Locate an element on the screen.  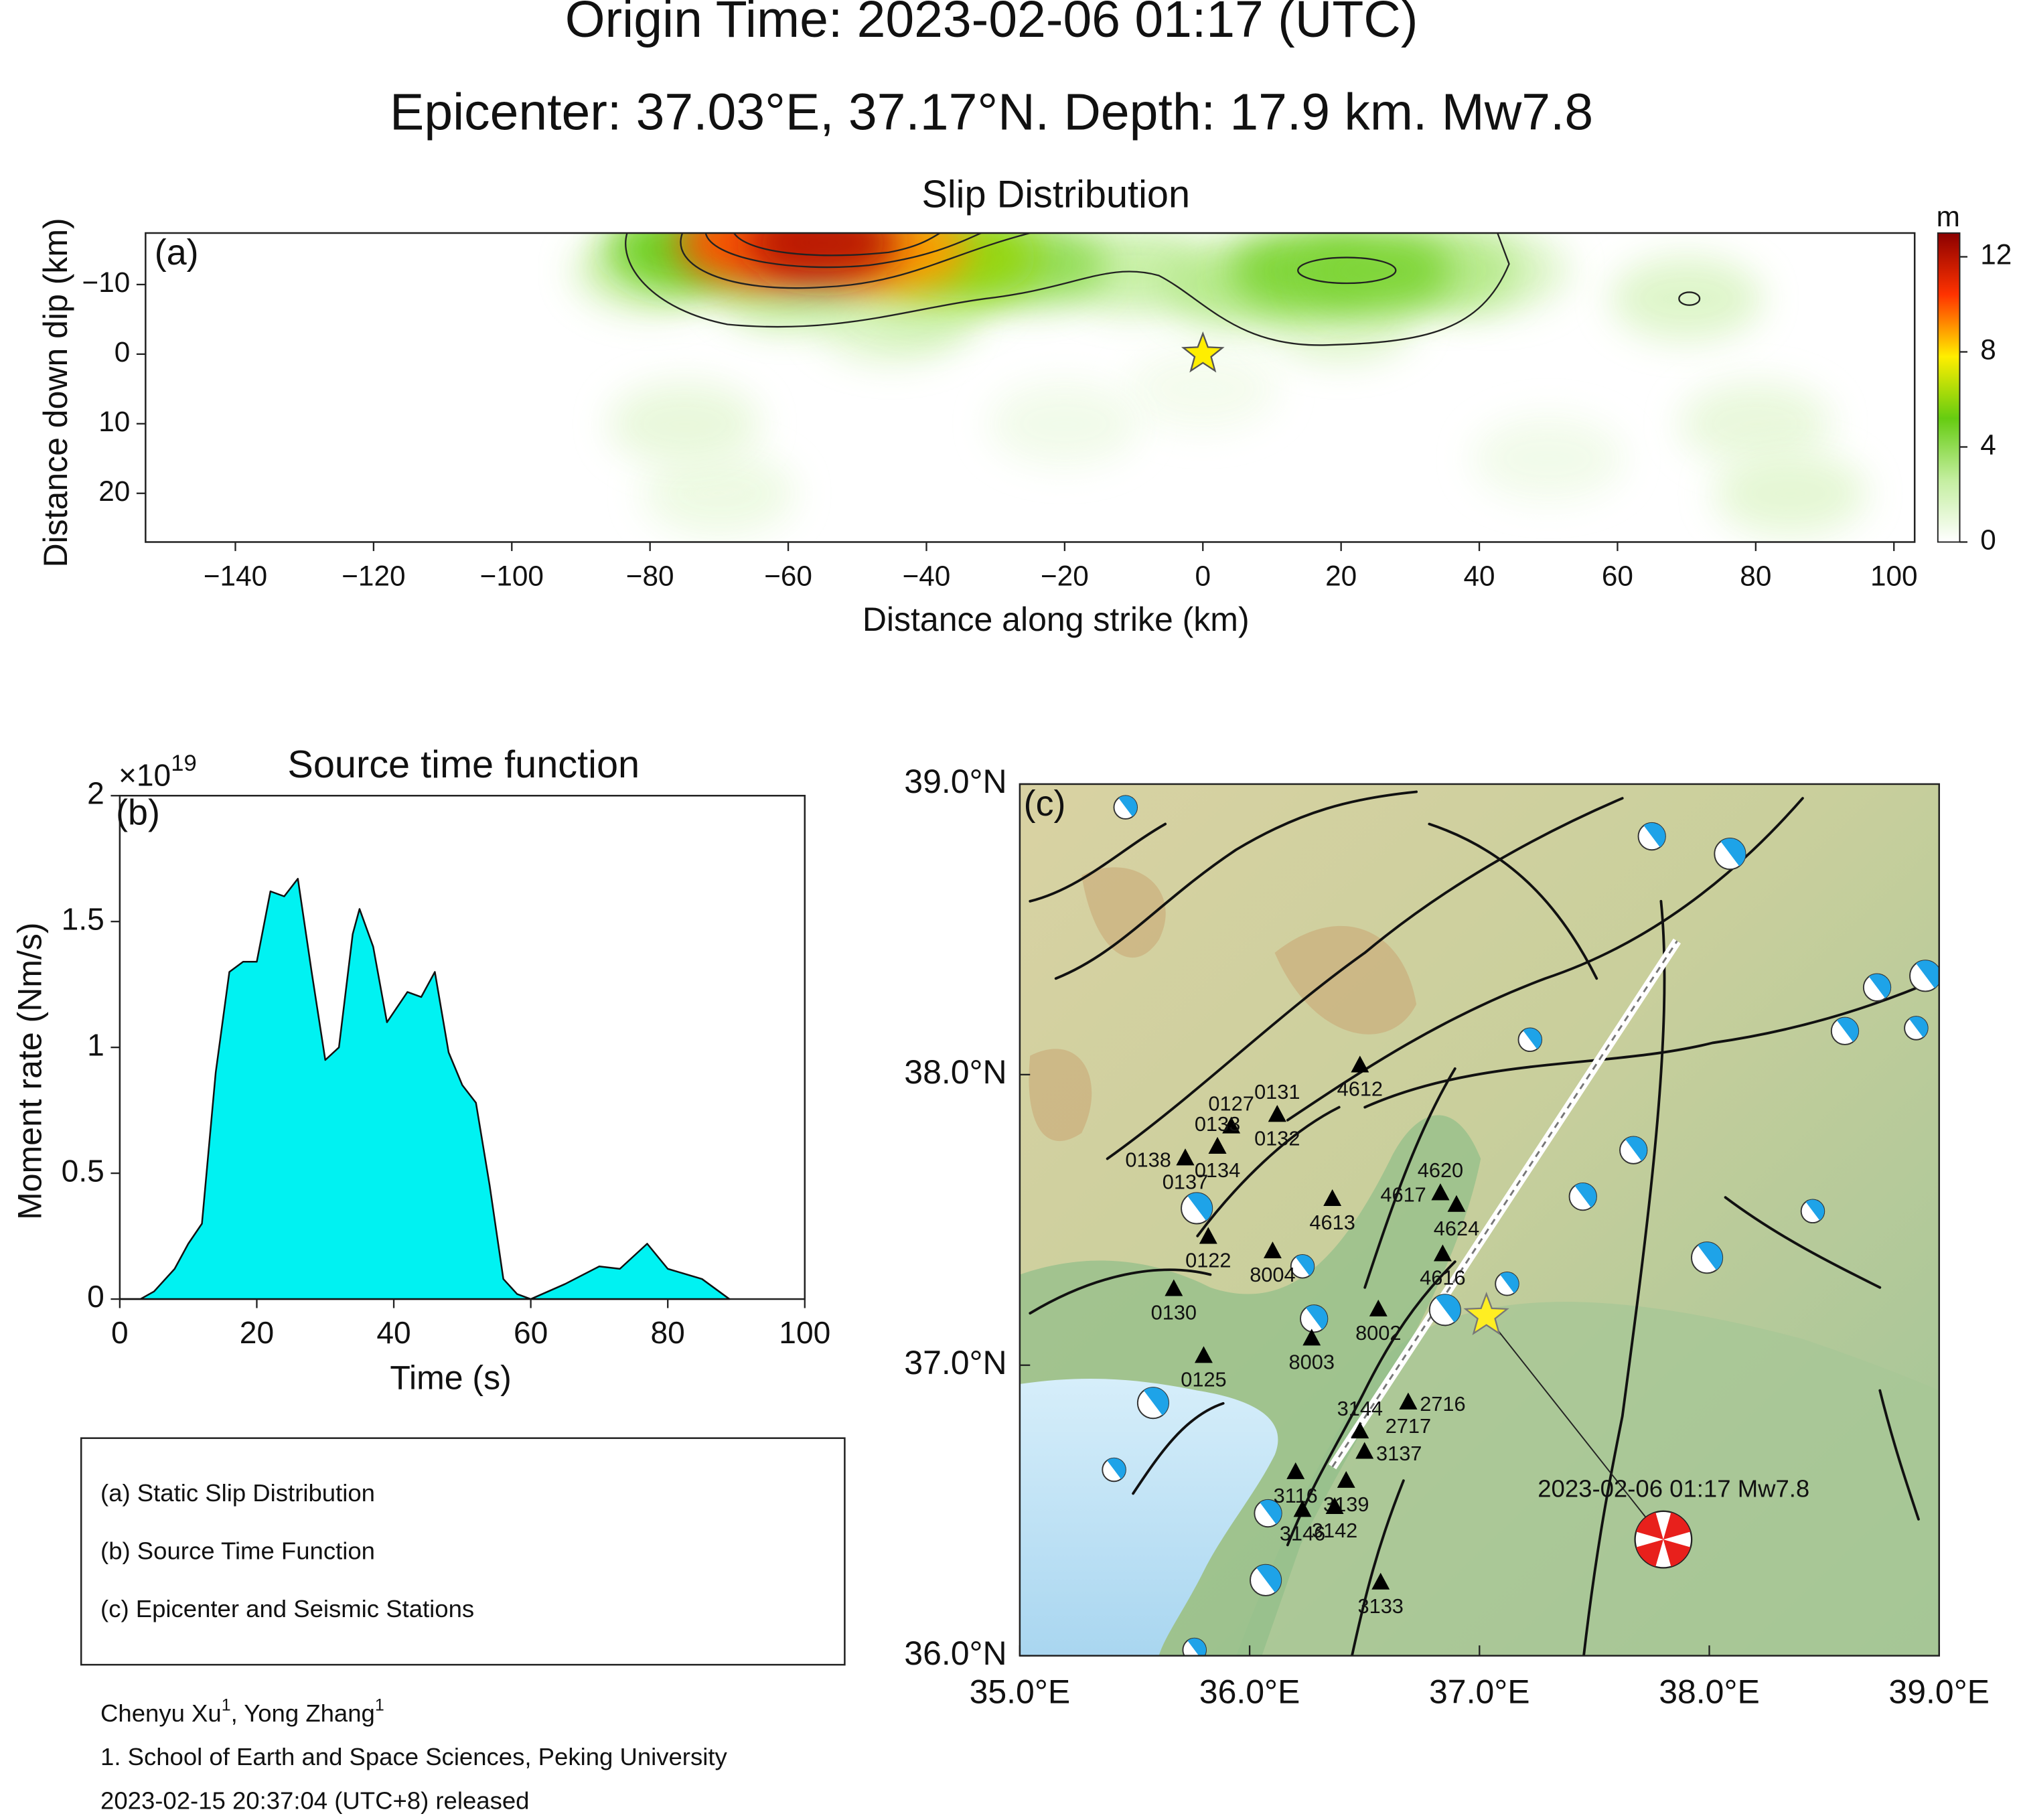
lowland is located at coordinates (1587, 1479).